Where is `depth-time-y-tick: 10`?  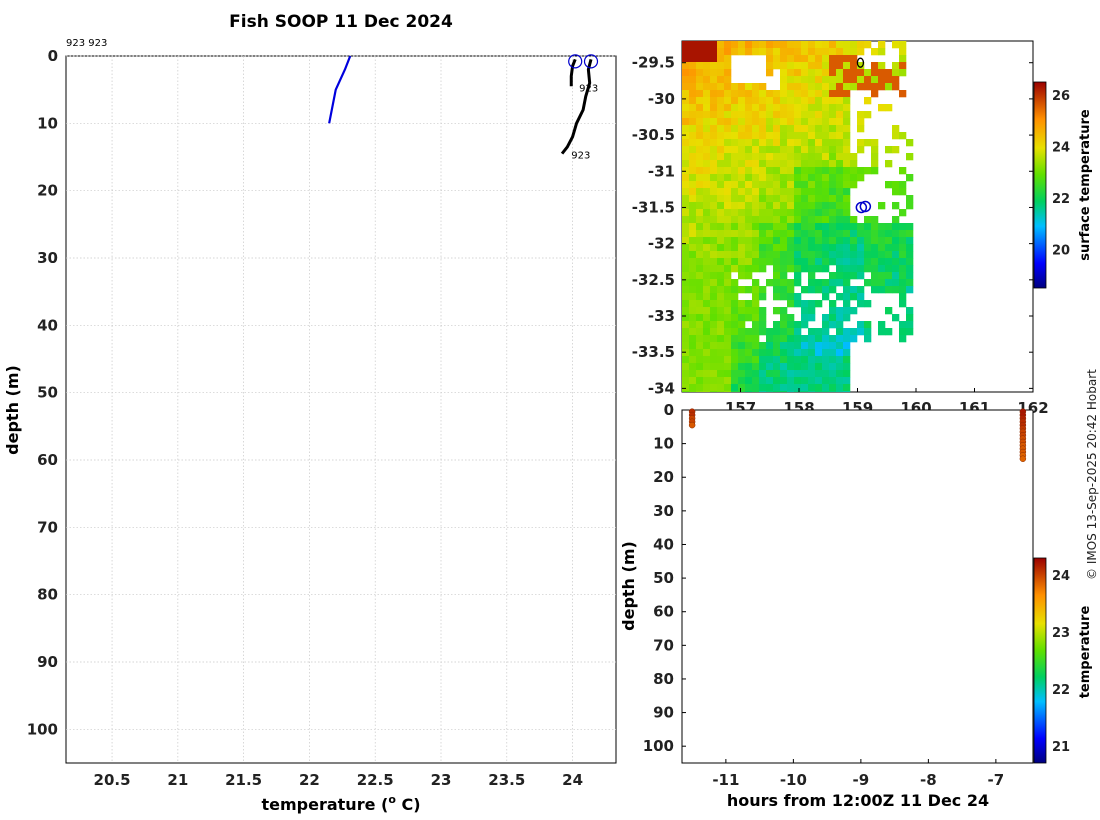 depth-time-y-tick: 10 is located at coordinates (663, 444).